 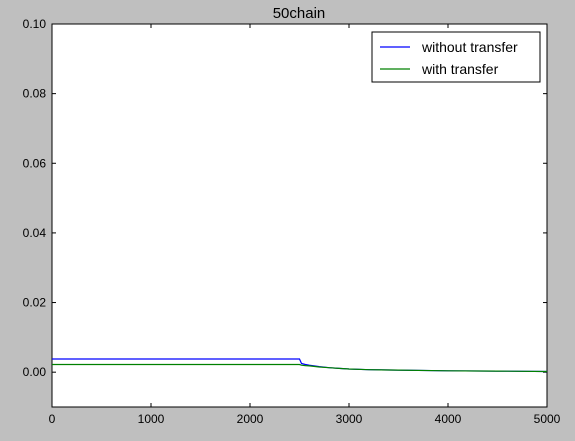 What do you see at coordinates (35, 372) in the screenshot?
I see `y-tick-label: 0.00` at bounding box center [35, 372].